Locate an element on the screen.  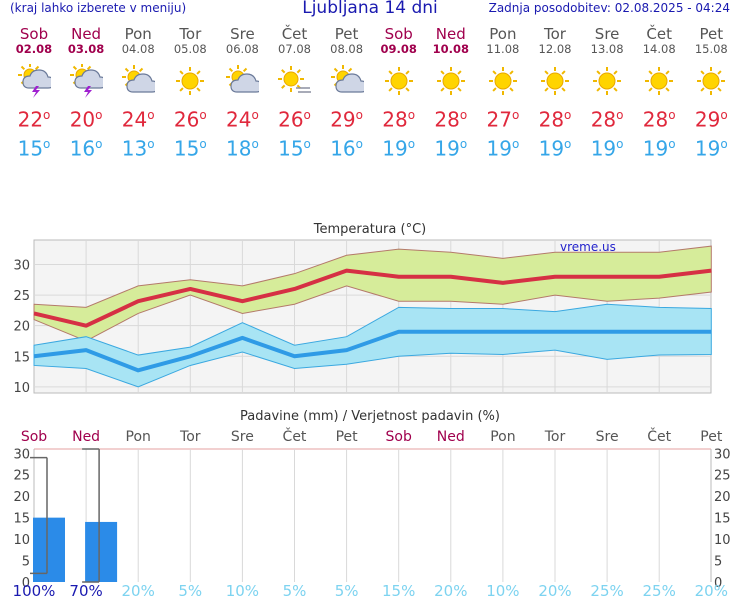
sun-haze-icon is located at coordinates (294, 79).